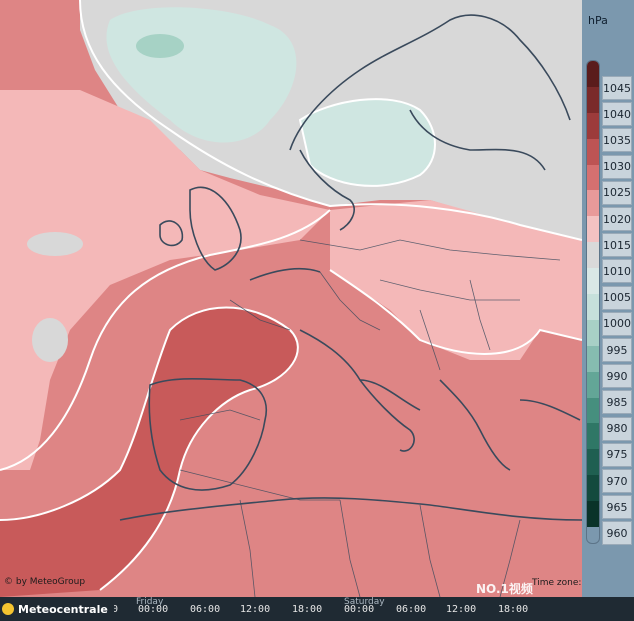  I want to click on legend-level-label: 1035, so click(617, 140).